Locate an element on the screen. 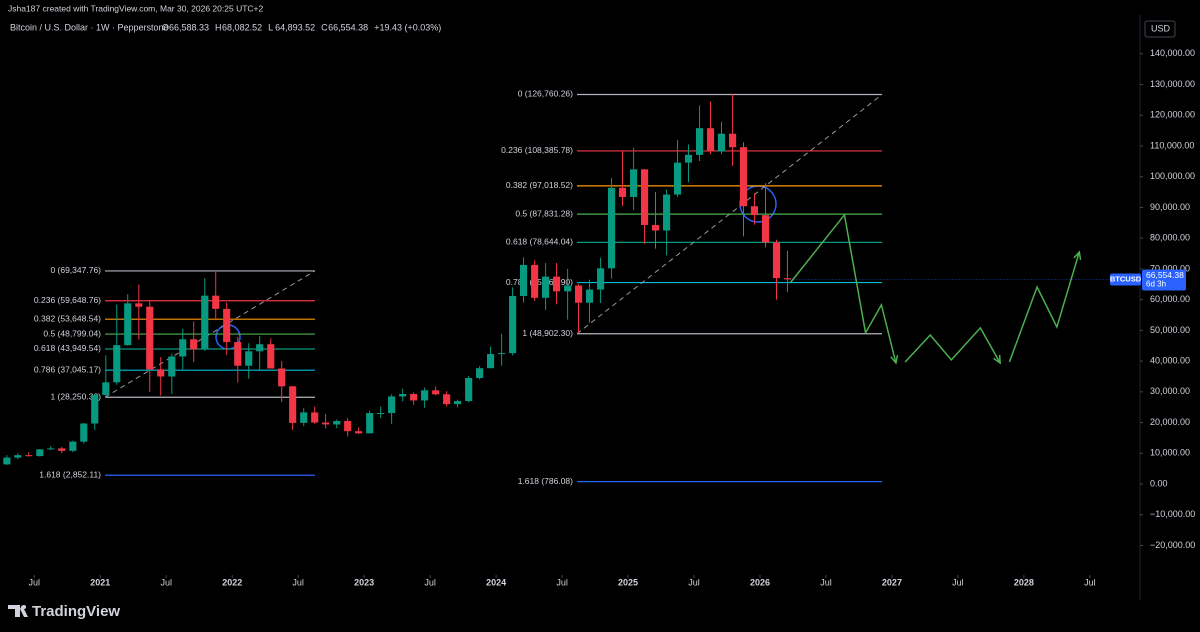  fib-label: 1.618 (786.08) is located at coordinates (545, 481).